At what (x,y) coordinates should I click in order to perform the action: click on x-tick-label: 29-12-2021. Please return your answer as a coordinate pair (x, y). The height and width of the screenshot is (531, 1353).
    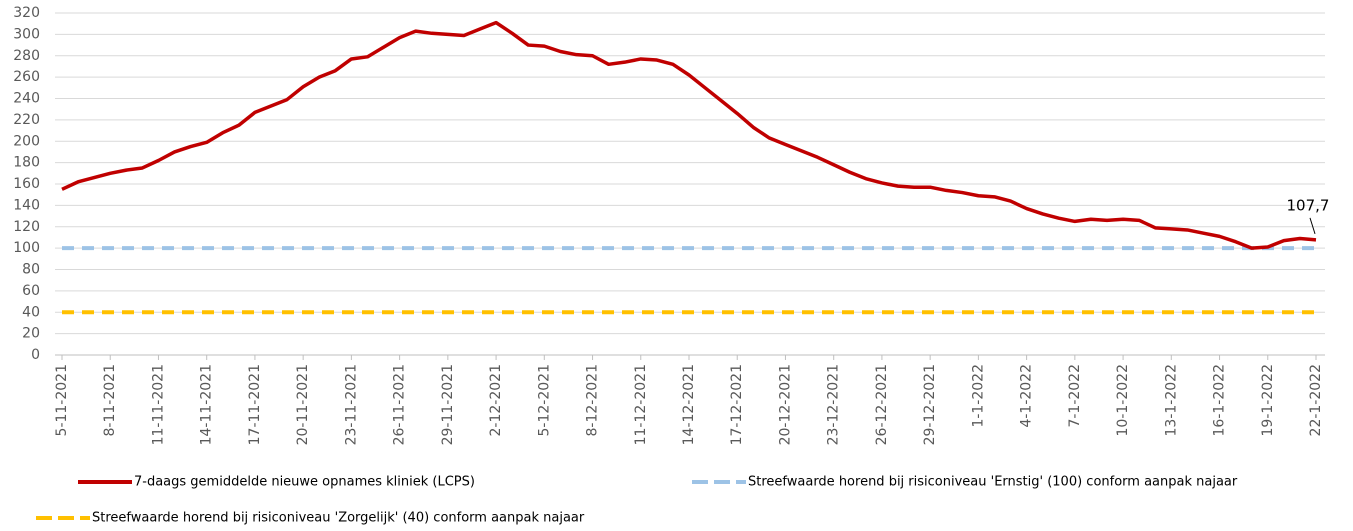
    Looking at the image, I should click on (930, 404).